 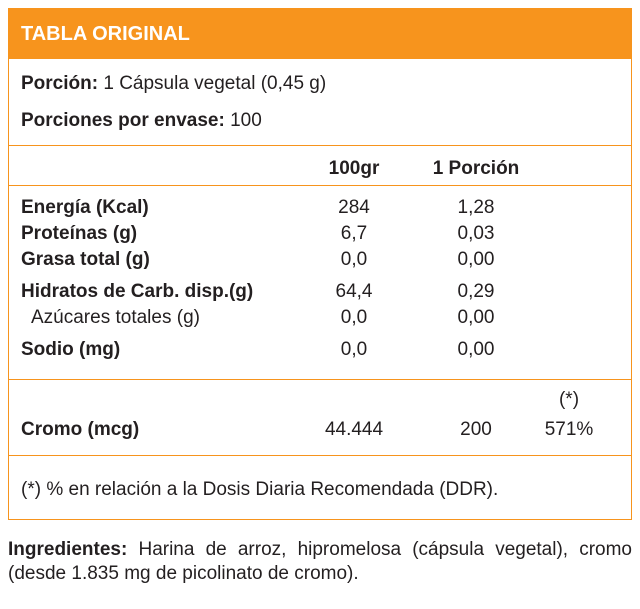 I want to click on nutrient-per-100: 6,7, so click(x=354, y=233).